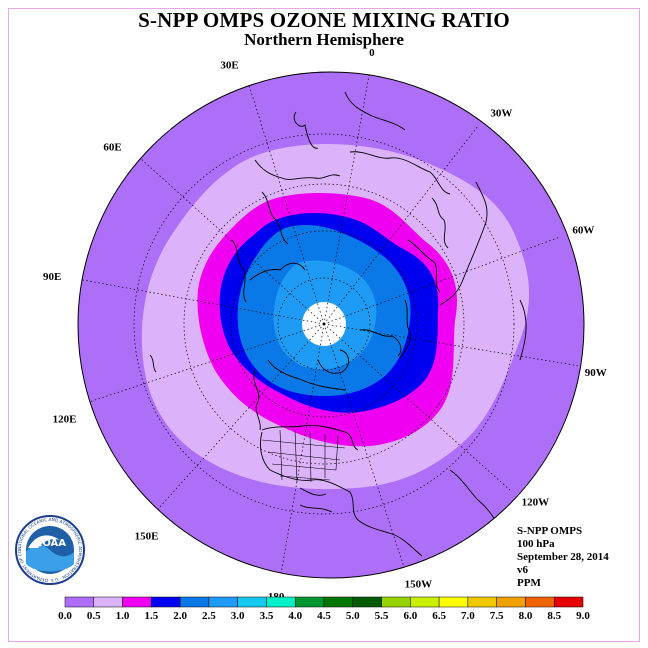  I want to click on us-state-borders, so click(303, 456).